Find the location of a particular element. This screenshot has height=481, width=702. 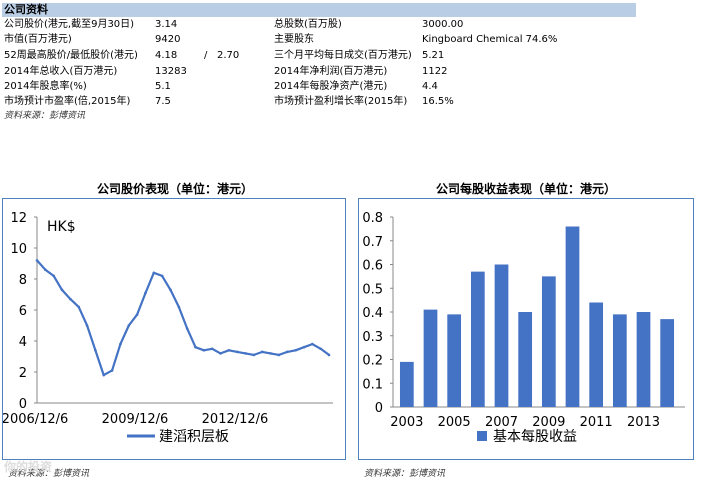

y-tick-label: 10 is located at coordinates (18, 249).